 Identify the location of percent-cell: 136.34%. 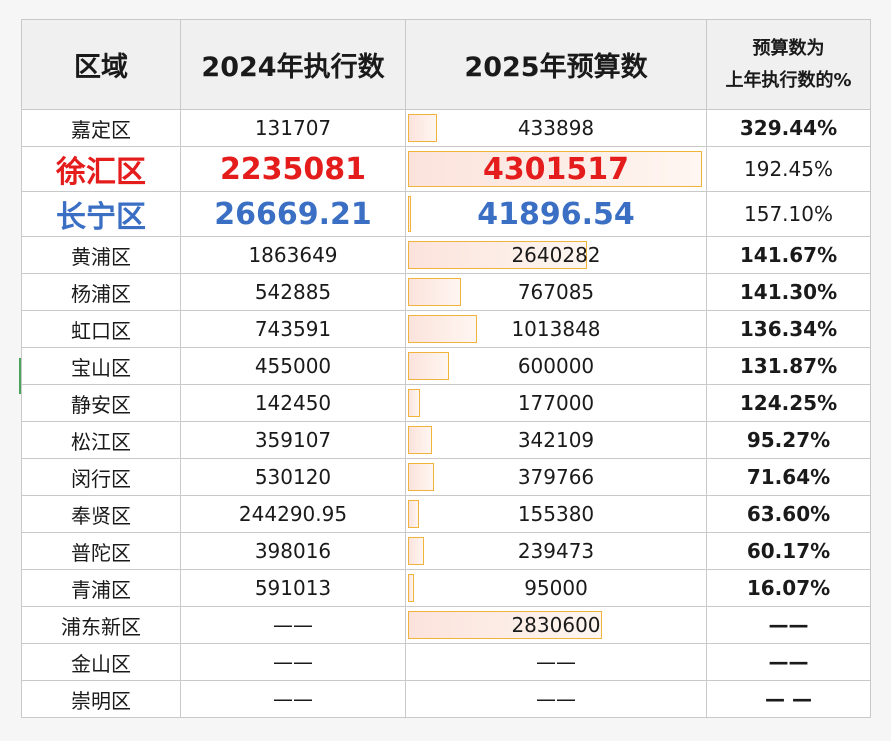
(788, 329).